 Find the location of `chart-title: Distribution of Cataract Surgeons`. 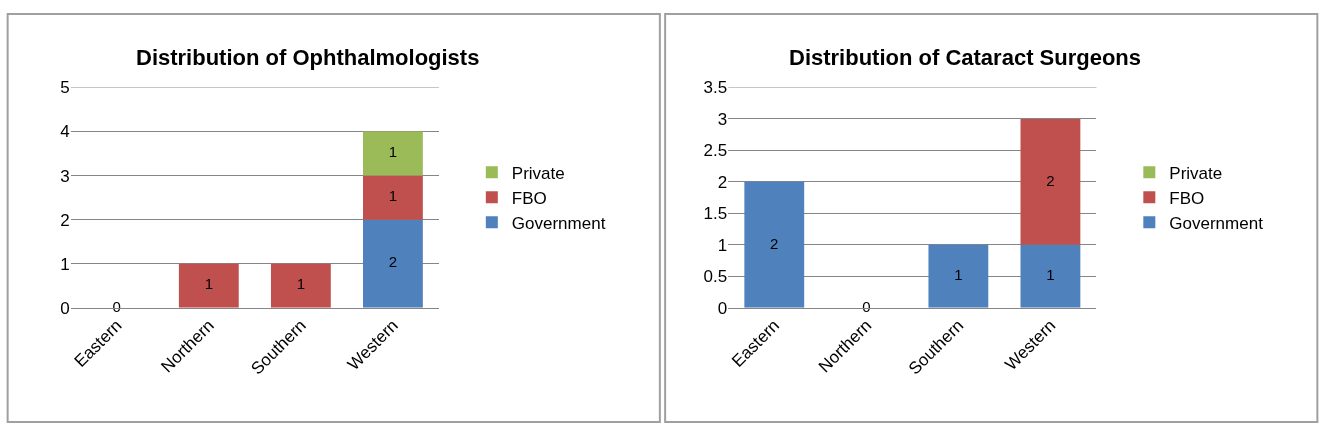

chart-title: Distribution of Cataract Surgeons is located at coordinates (965, 57).